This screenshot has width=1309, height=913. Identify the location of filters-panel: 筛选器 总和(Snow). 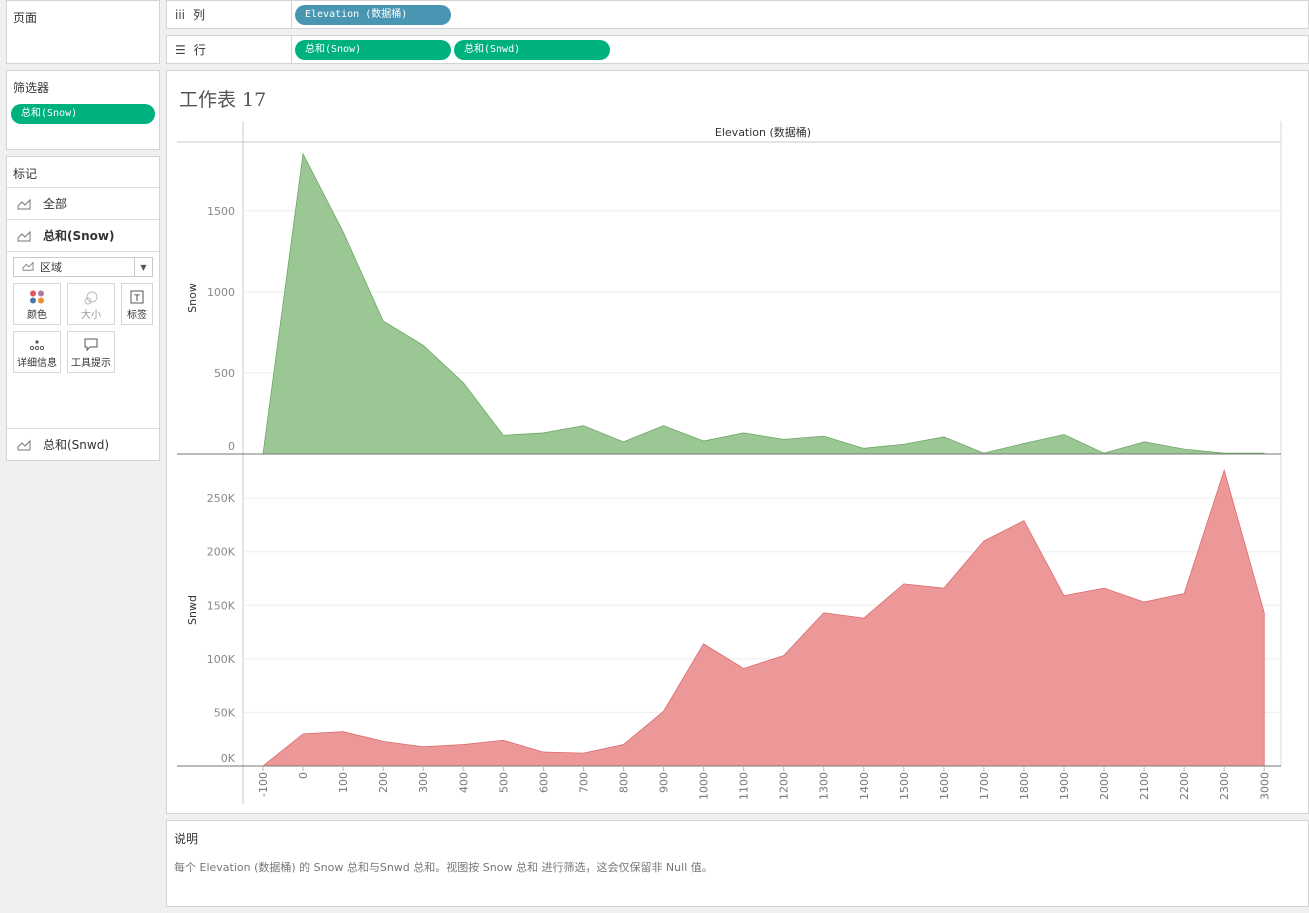
(83, 110).